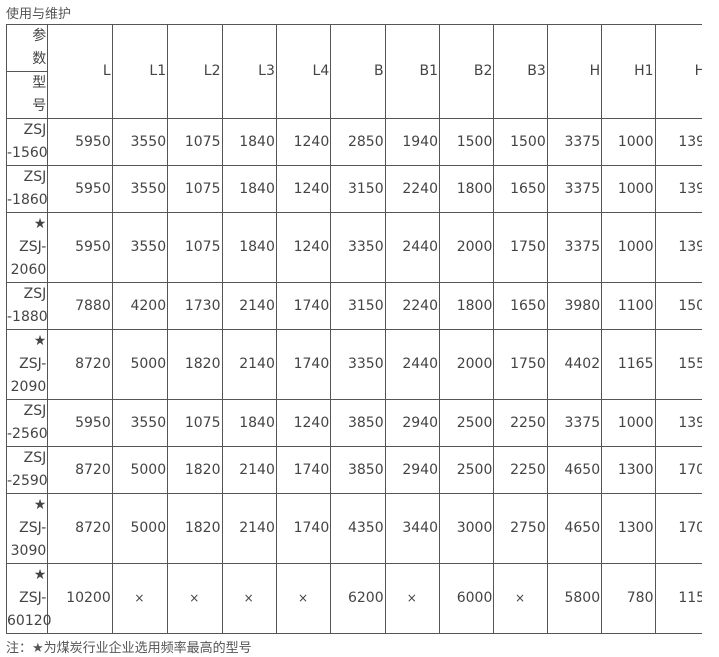 The width and height of the screenshot is (719, 657). Describe the element at coordinates (520, 598) in the screenshot. I see `value-cell-b3: ×` at that location.